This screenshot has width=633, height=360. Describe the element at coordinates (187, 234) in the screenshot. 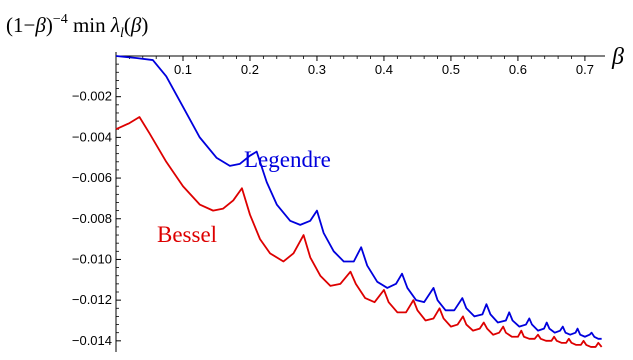

I see `series-label-bessel: Bessel` at that location.